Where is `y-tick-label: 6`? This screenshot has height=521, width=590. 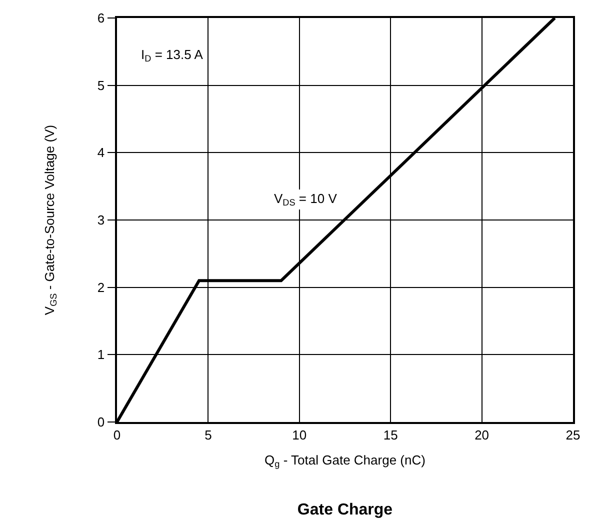
y-tick-label: 6 is located at coordinates (101, 18).